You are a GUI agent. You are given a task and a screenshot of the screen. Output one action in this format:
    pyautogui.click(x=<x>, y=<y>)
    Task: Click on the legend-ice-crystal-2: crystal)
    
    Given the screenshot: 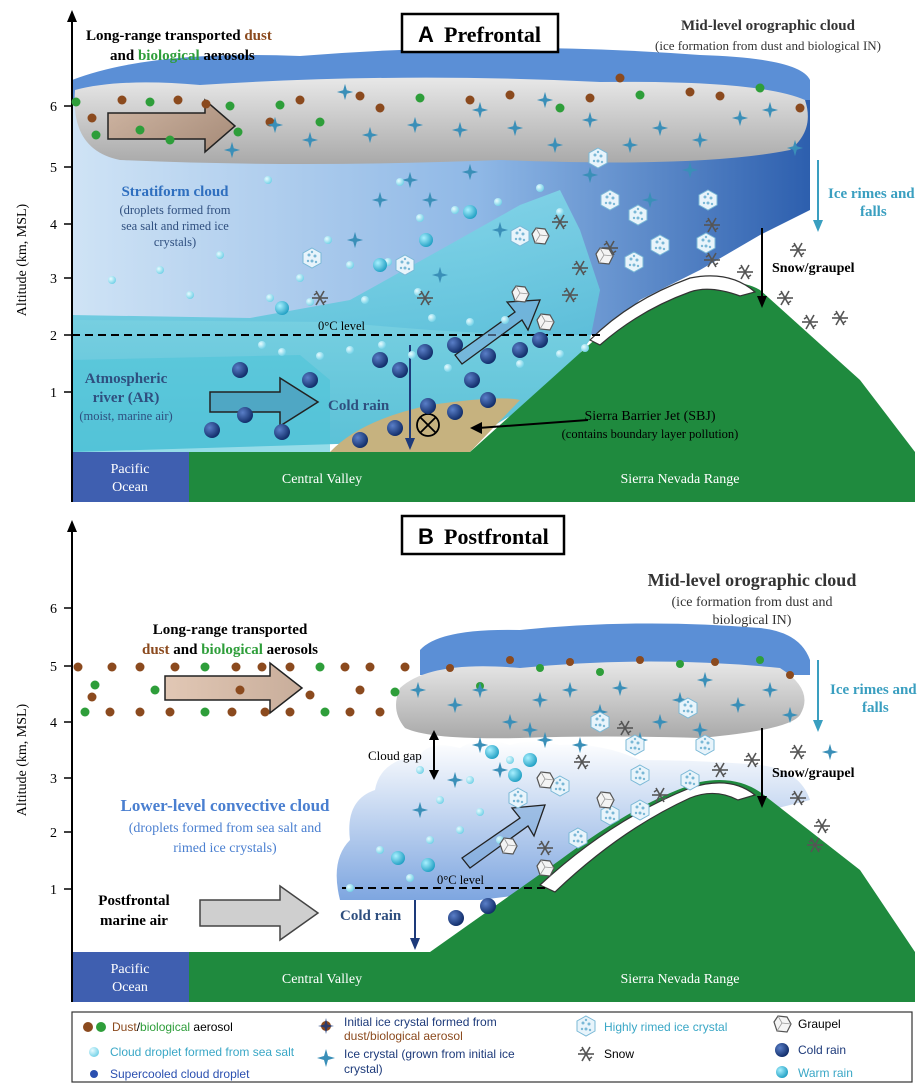 What is the action you would take?
    pyautogui.click(x=363, y=1069)
    